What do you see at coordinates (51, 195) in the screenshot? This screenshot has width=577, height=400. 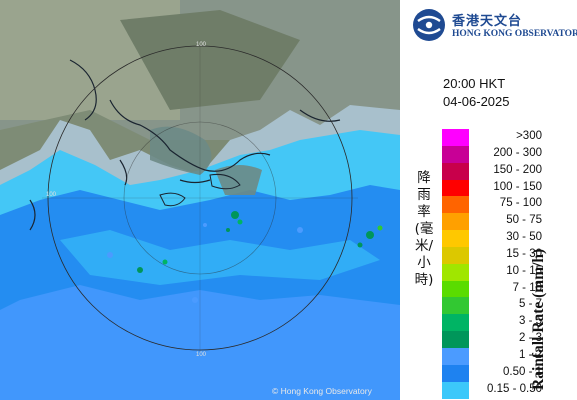 I see `range-label-left: 100` at bounding box center [51, 195].